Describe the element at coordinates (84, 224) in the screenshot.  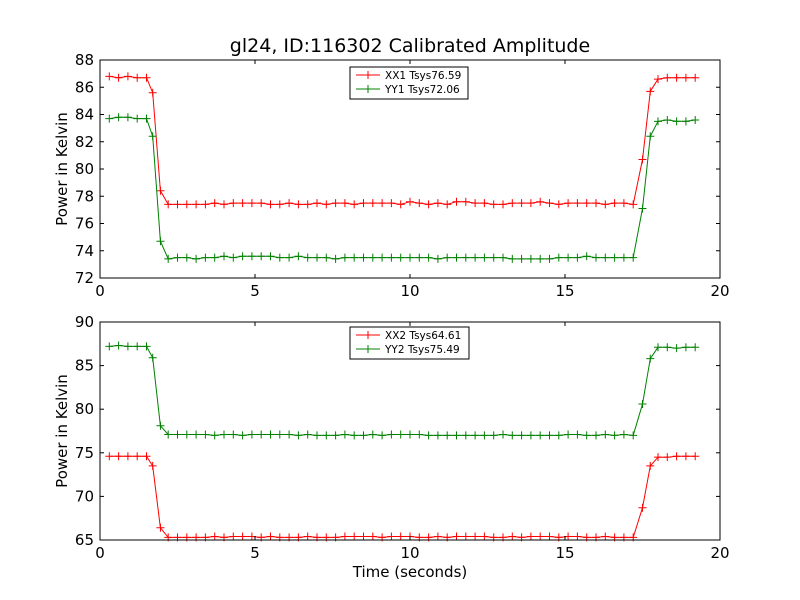
I see `y-tick-label: 76` at that location.